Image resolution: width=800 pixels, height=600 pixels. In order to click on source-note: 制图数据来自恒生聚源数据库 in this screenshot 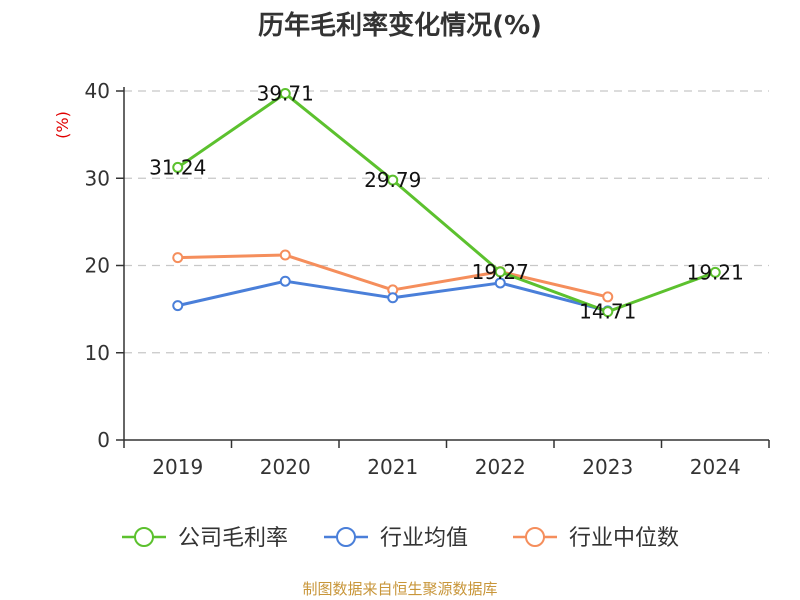, I will do `click(399, 589)`.